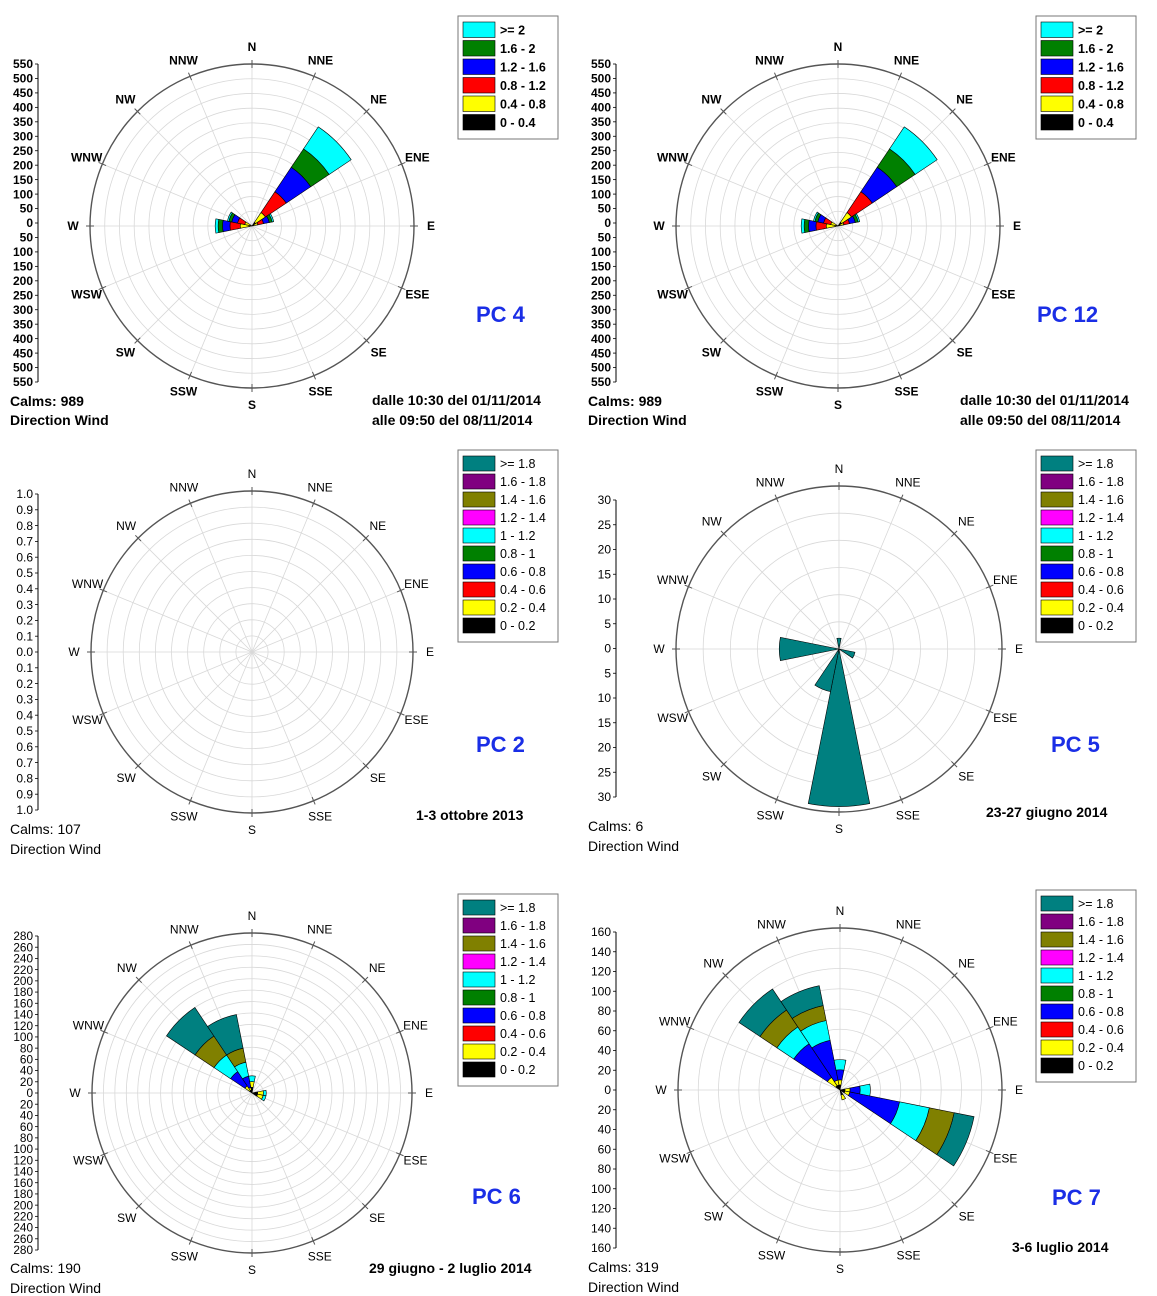 The height and width of the screenshot is (1296, 1157). Describe the element at coordinates (1017, 226) in the screenshot. I see `compass-label-e: E` at that location.